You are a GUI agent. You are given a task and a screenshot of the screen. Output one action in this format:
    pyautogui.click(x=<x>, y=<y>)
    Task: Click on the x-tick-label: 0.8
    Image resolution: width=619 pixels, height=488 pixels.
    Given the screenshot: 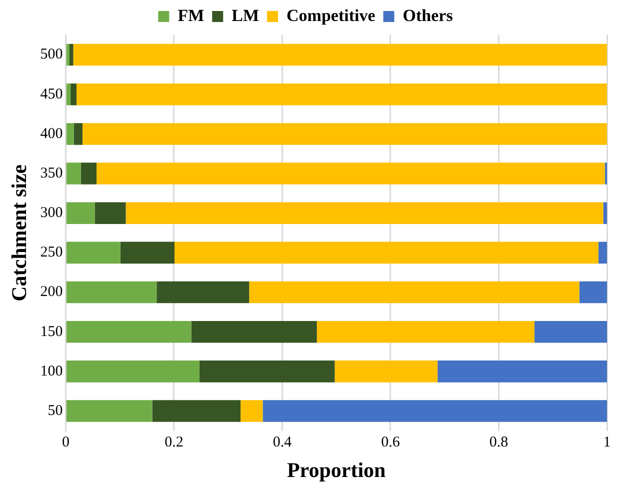 What is the action you would take?
    pyautogui.click(x=498, y=442)
    